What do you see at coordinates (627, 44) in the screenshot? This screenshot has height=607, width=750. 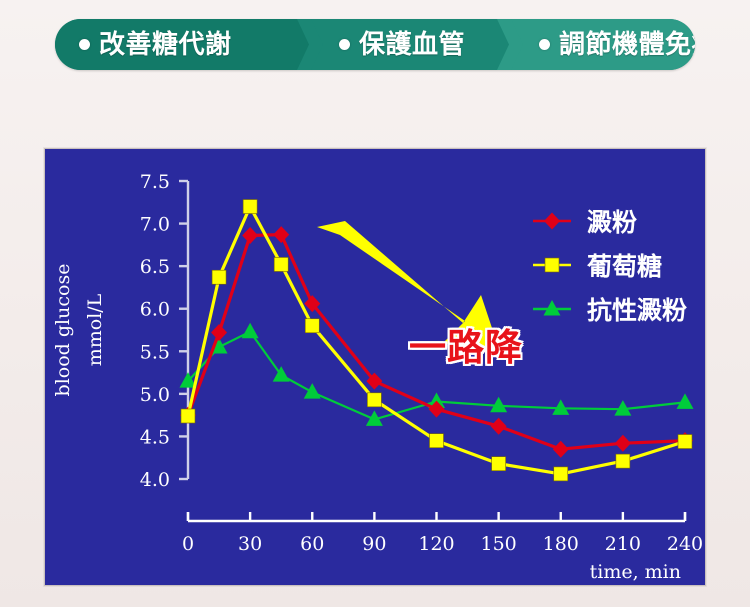 I see `banner-label-3: 調節機體免疫力` at bounding box center [627, 44].